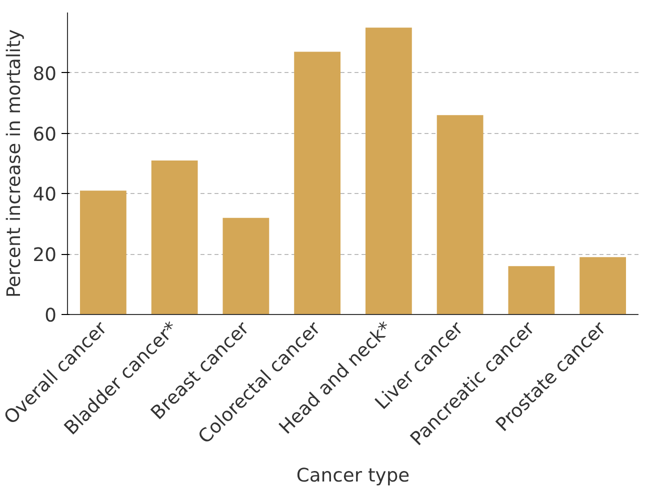  I want to click on y-tick-label: 0, so click(50, 316).